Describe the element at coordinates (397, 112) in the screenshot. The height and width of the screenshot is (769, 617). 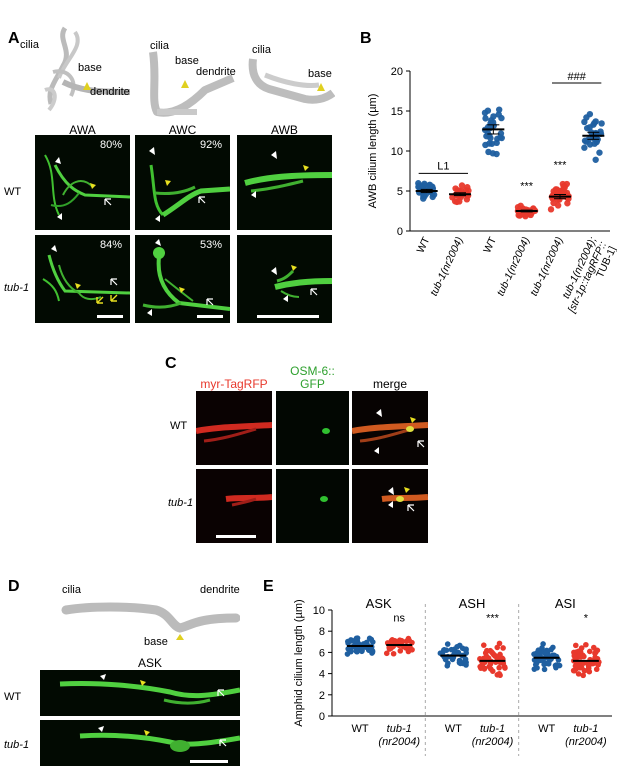
I see `y-tick-label: 15` at that location.